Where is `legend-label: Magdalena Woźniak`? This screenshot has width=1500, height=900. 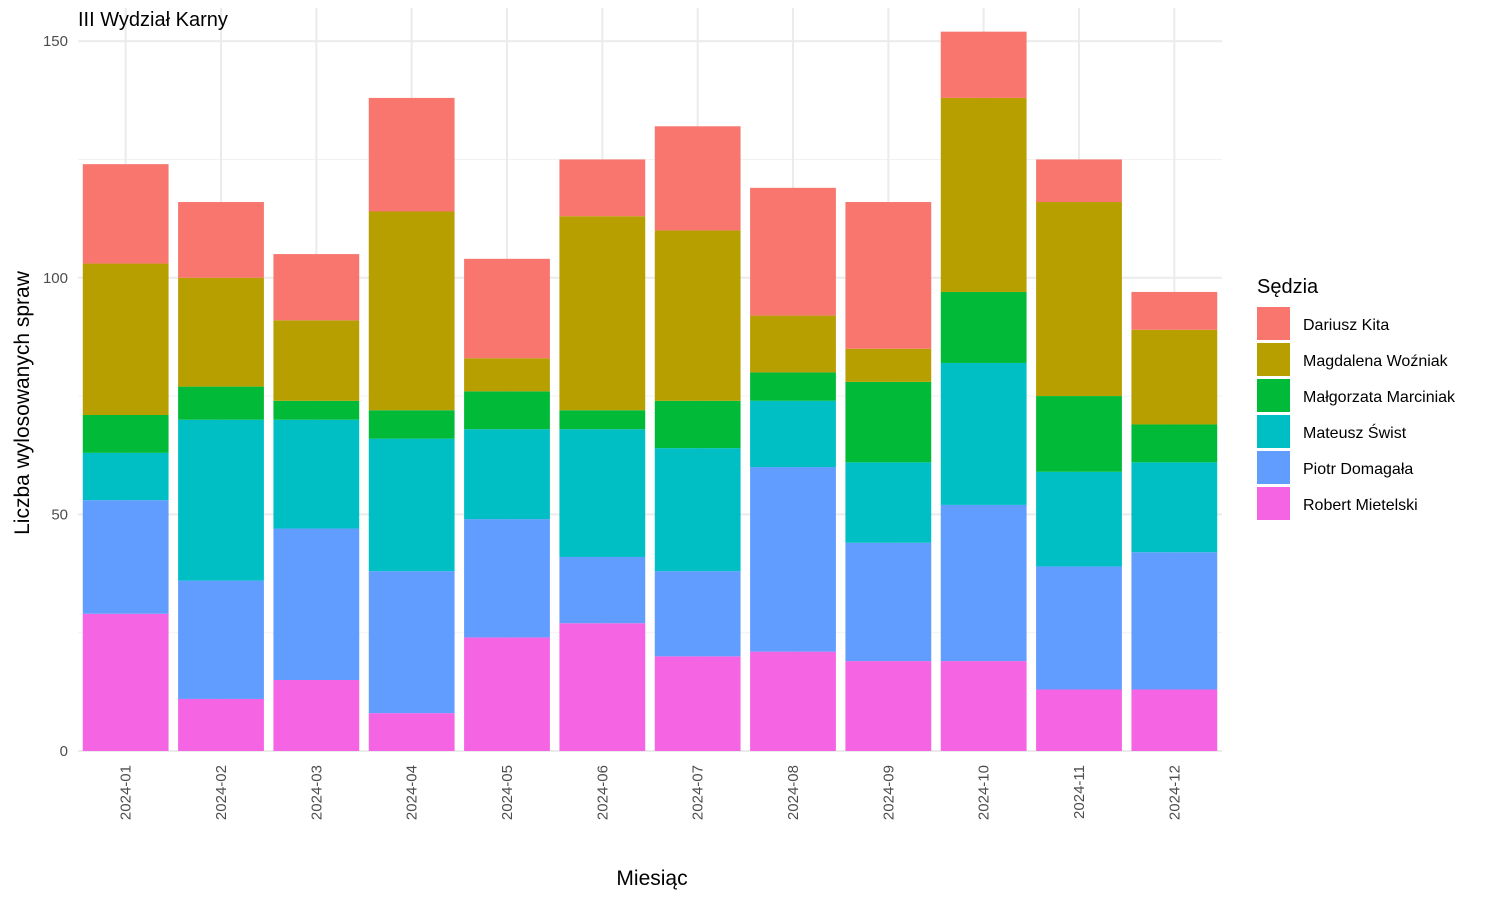 legend-label: Magdalena Woźniak is located at coordinates (1376, 361).